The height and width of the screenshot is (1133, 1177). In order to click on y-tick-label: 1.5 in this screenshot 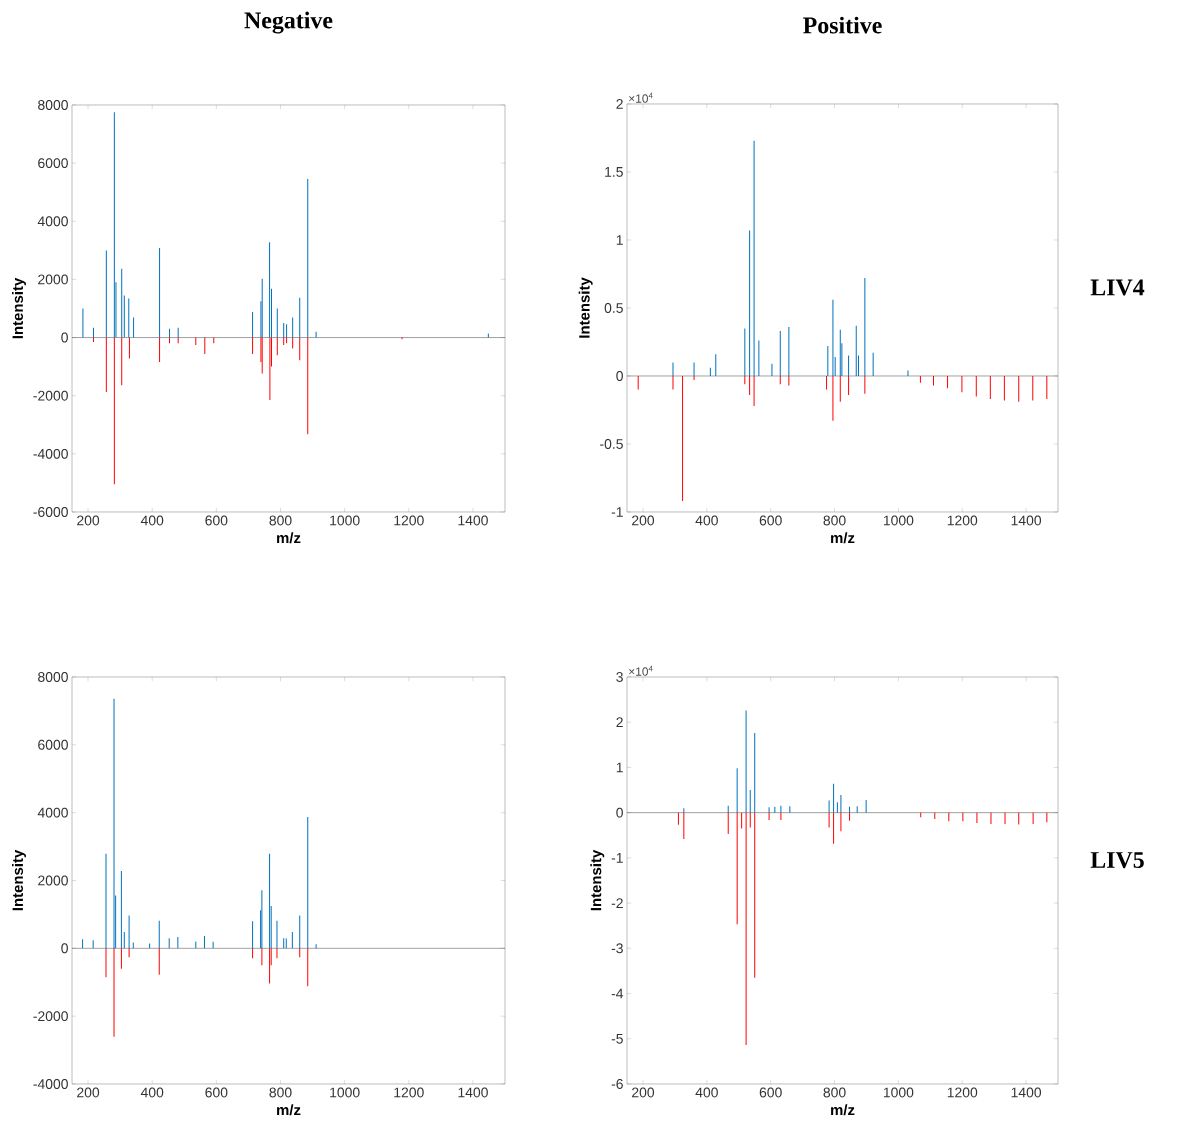, I will do `click(614, 172)`.